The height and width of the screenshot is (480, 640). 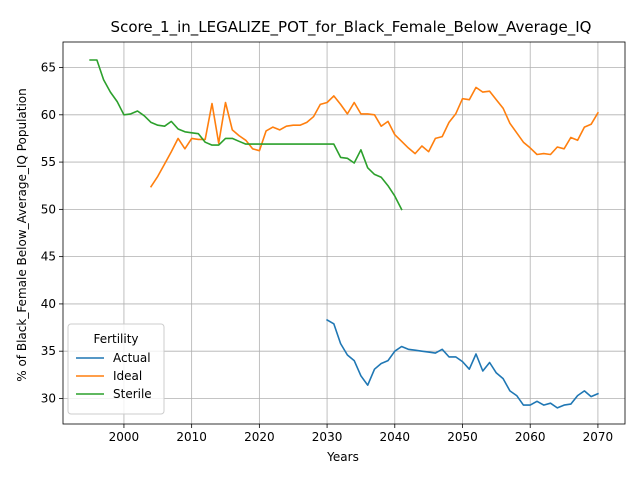 I want to click on x-tick-label: 2060, so click(x=530, y=437).